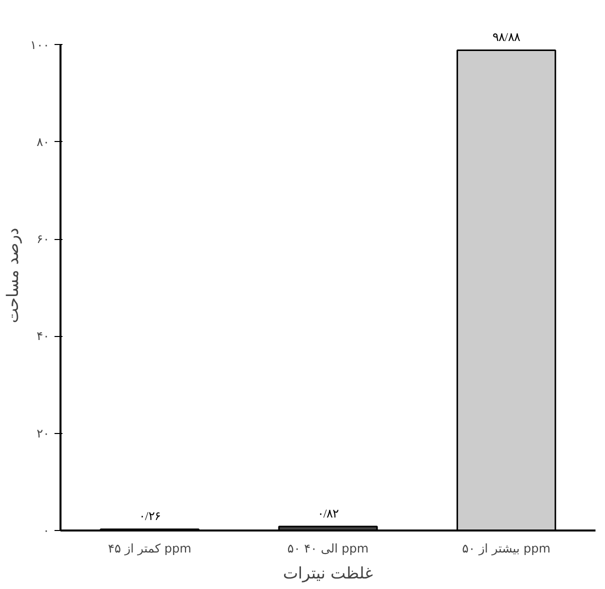  Describe the element at coordinates (12, 276) in the screenshot. I see `y-axis-title: درصد مساحت` at that location.